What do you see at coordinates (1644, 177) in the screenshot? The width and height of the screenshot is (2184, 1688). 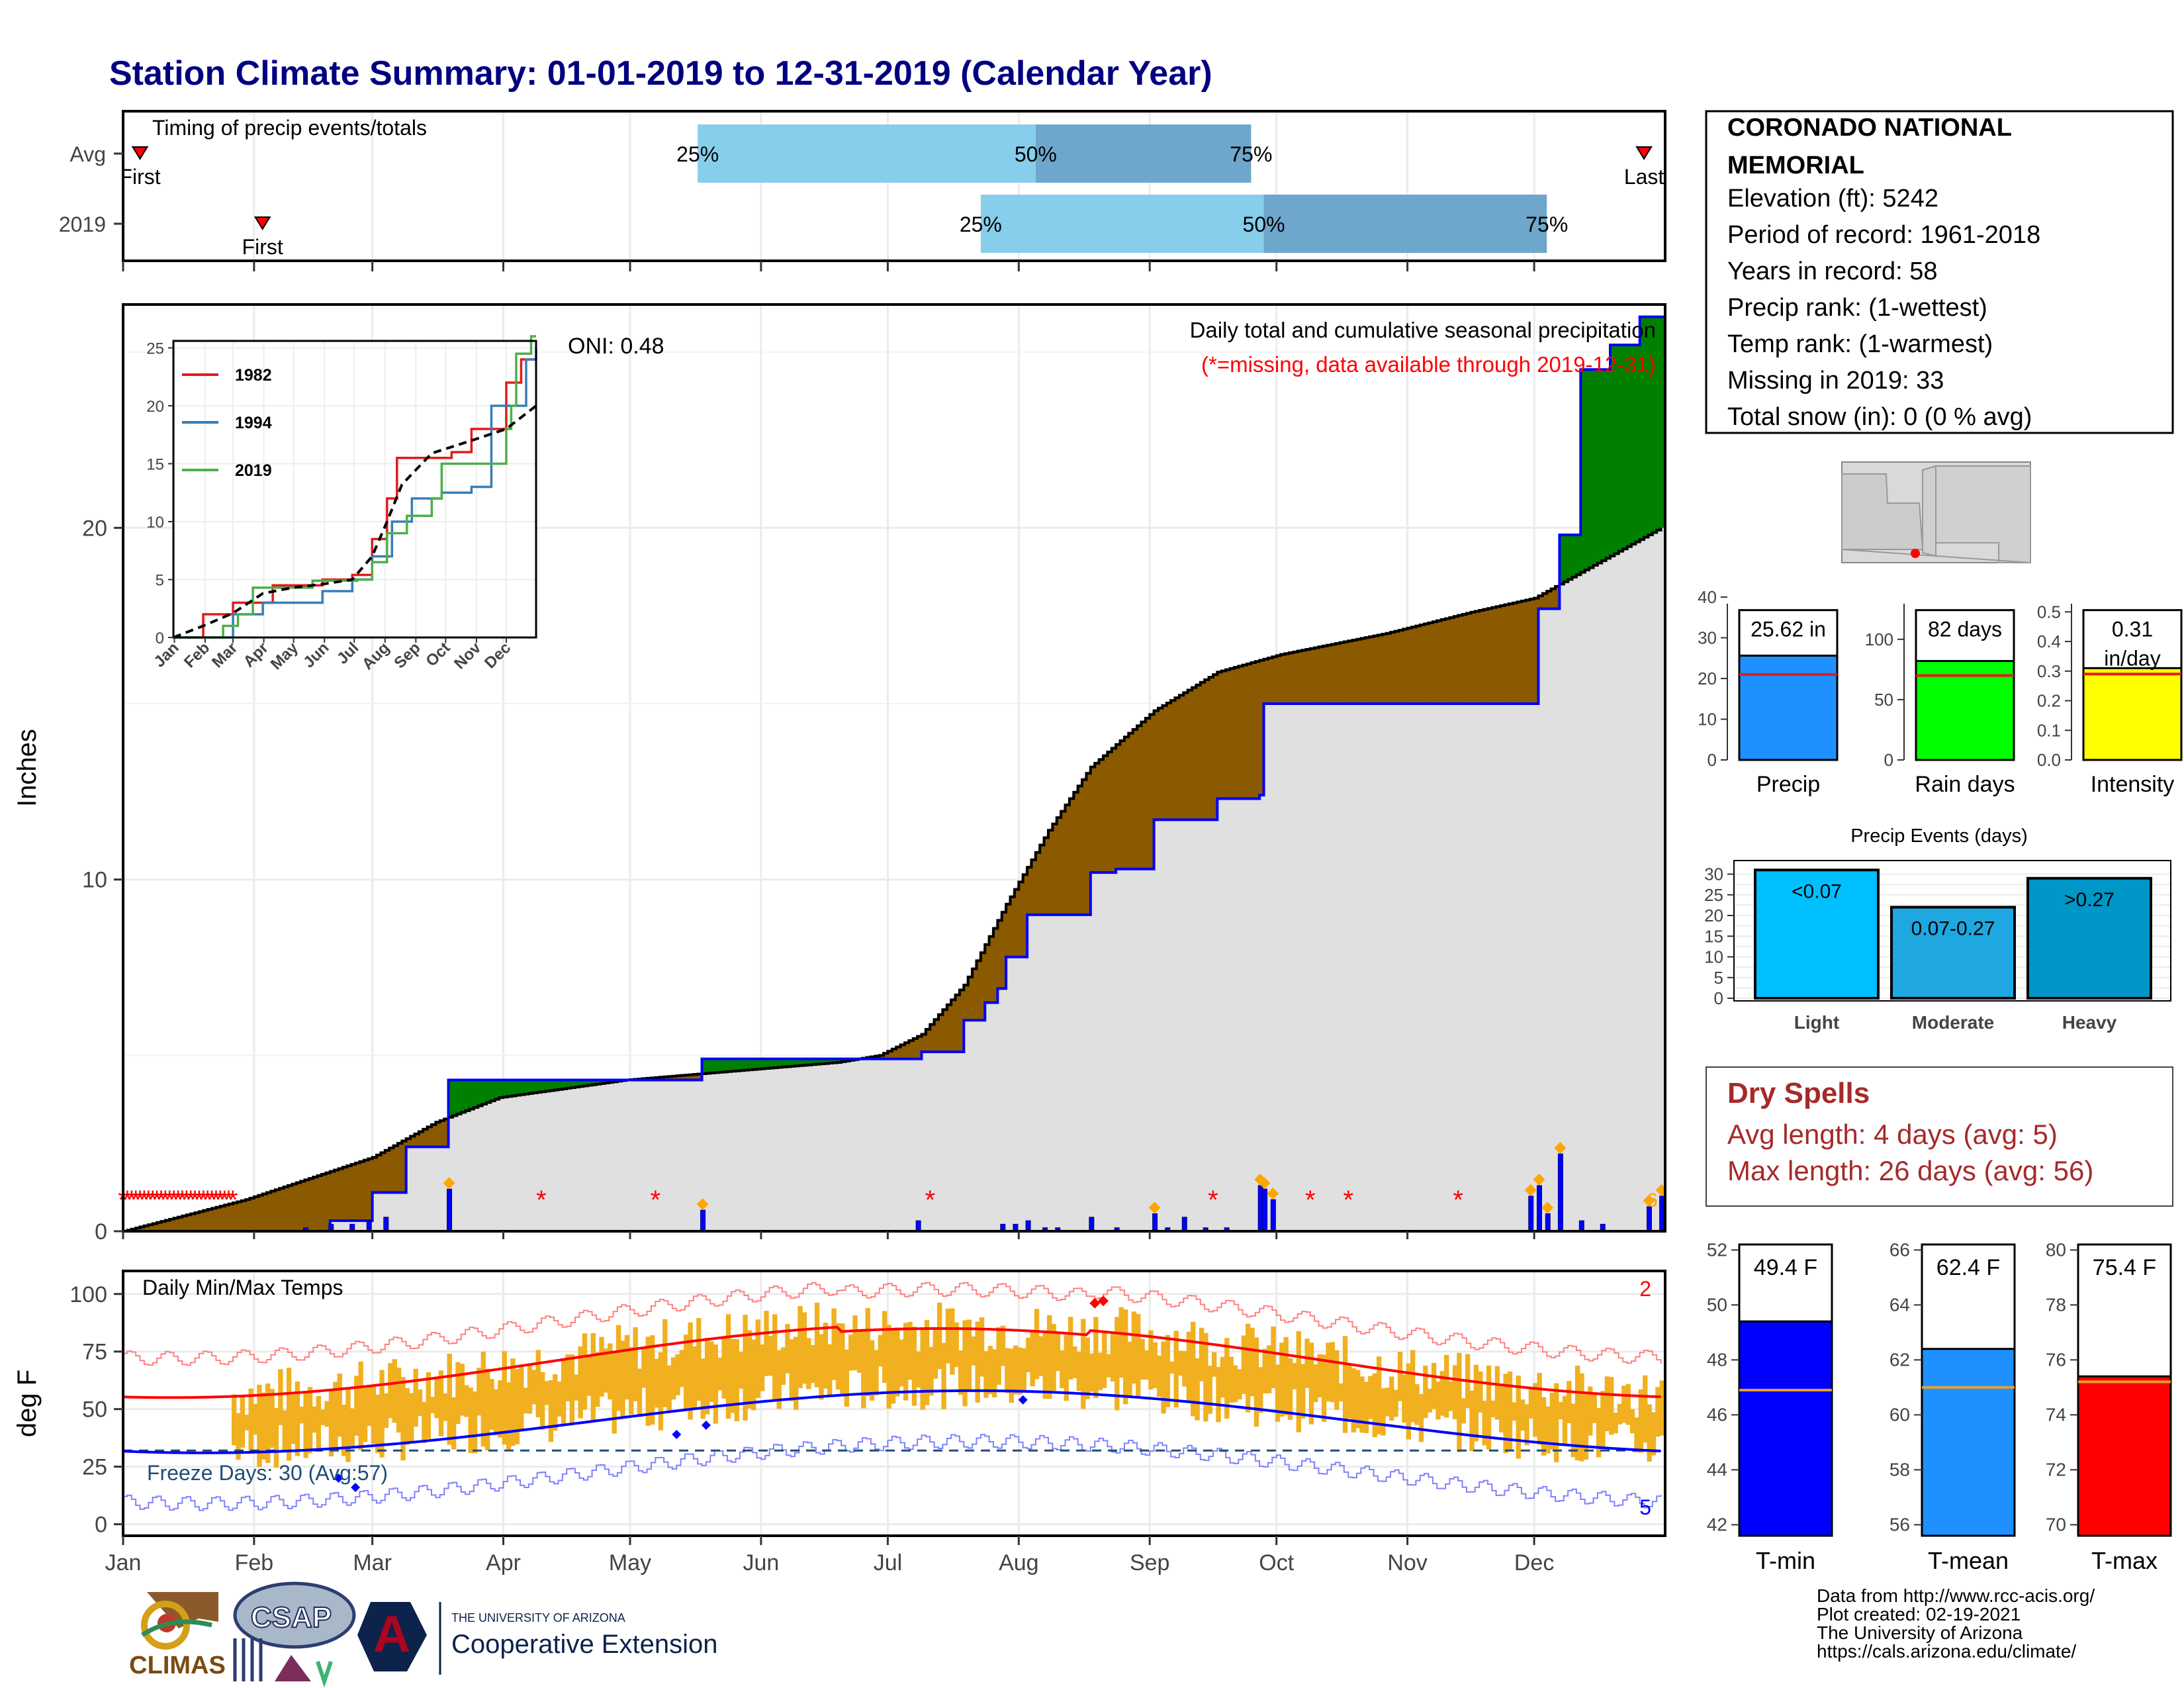 I see `timing-marker-label: Last` at bounding box center [1644, 177].